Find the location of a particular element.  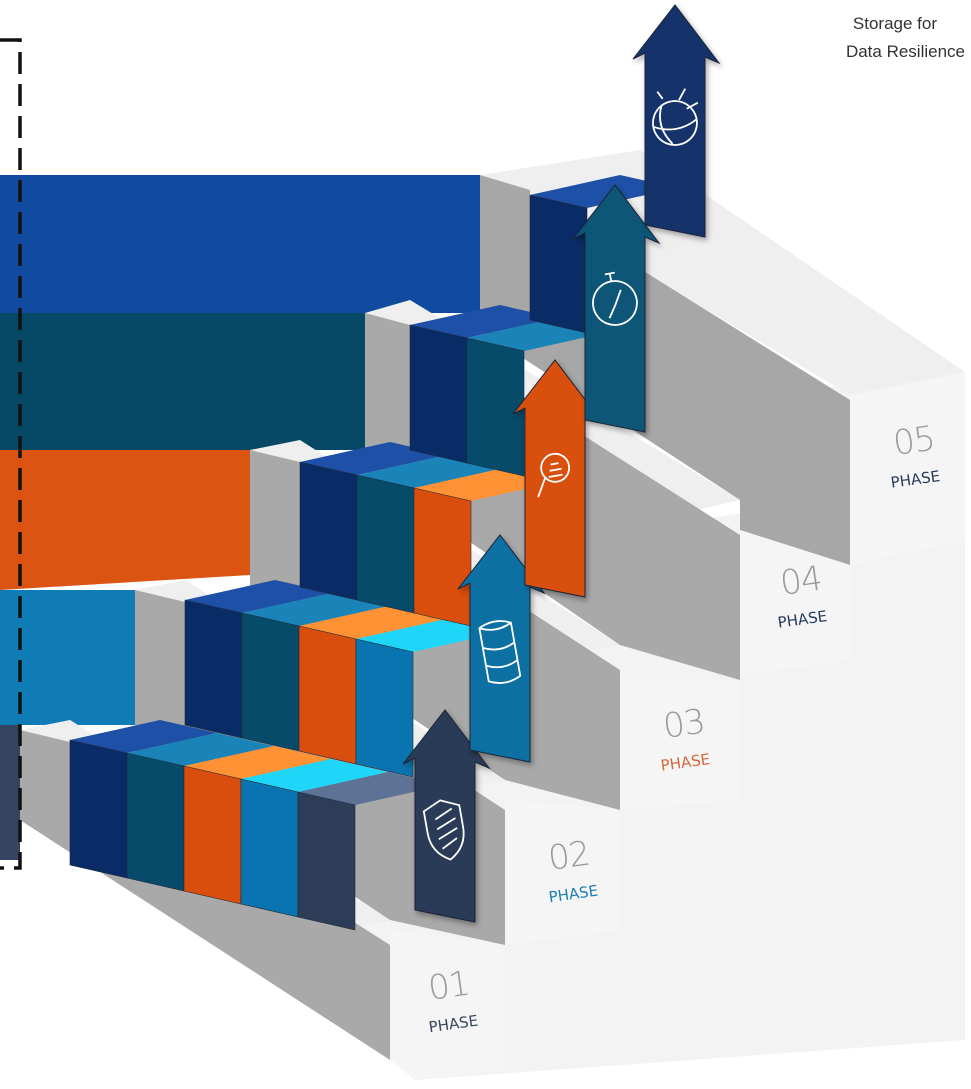

phase-label-01: 01 PHASE is located at coordinates (452, 1000).